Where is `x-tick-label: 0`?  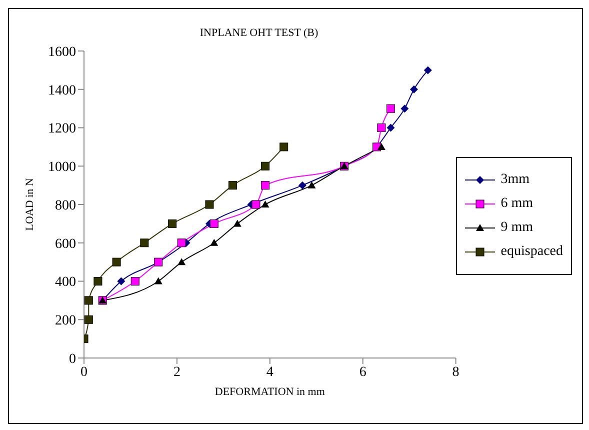 x-tick-label: 0 is located at coordinates (84, 372).